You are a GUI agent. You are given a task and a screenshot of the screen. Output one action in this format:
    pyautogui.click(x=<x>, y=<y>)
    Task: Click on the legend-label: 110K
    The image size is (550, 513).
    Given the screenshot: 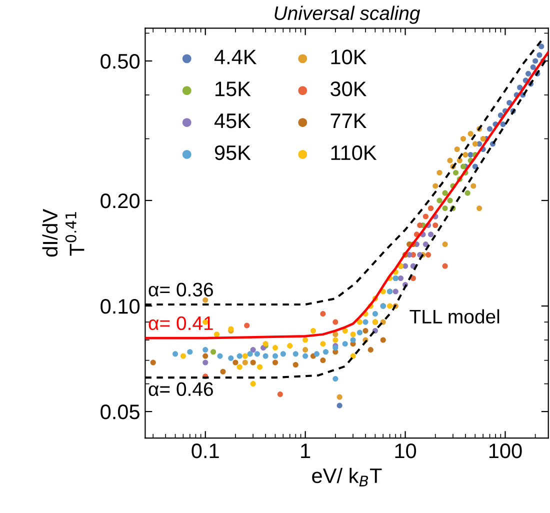 What is the action you would take?
    pyautogui.click(x=354, y=152)
    